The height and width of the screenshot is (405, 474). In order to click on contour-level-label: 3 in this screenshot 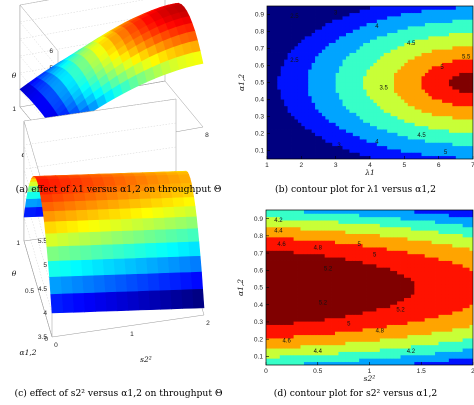, I will do `click(336, 14)`.